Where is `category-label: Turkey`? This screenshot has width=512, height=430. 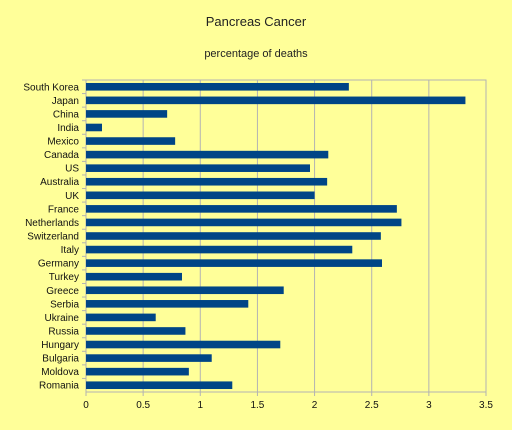 category-label: Turkey is located at coordinates (64, 277).